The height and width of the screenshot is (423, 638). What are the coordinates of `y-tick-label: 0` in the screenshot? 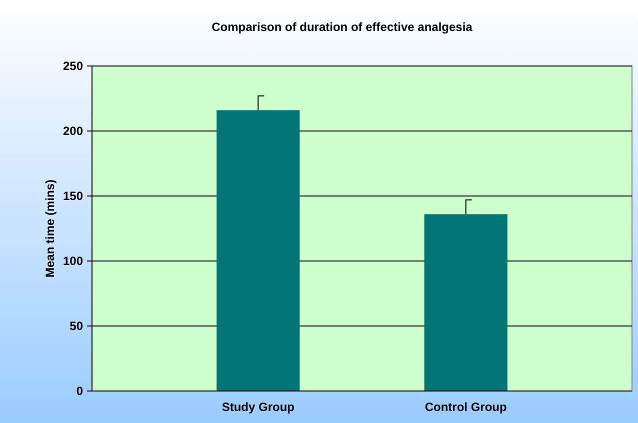 It's located at (80, 391).